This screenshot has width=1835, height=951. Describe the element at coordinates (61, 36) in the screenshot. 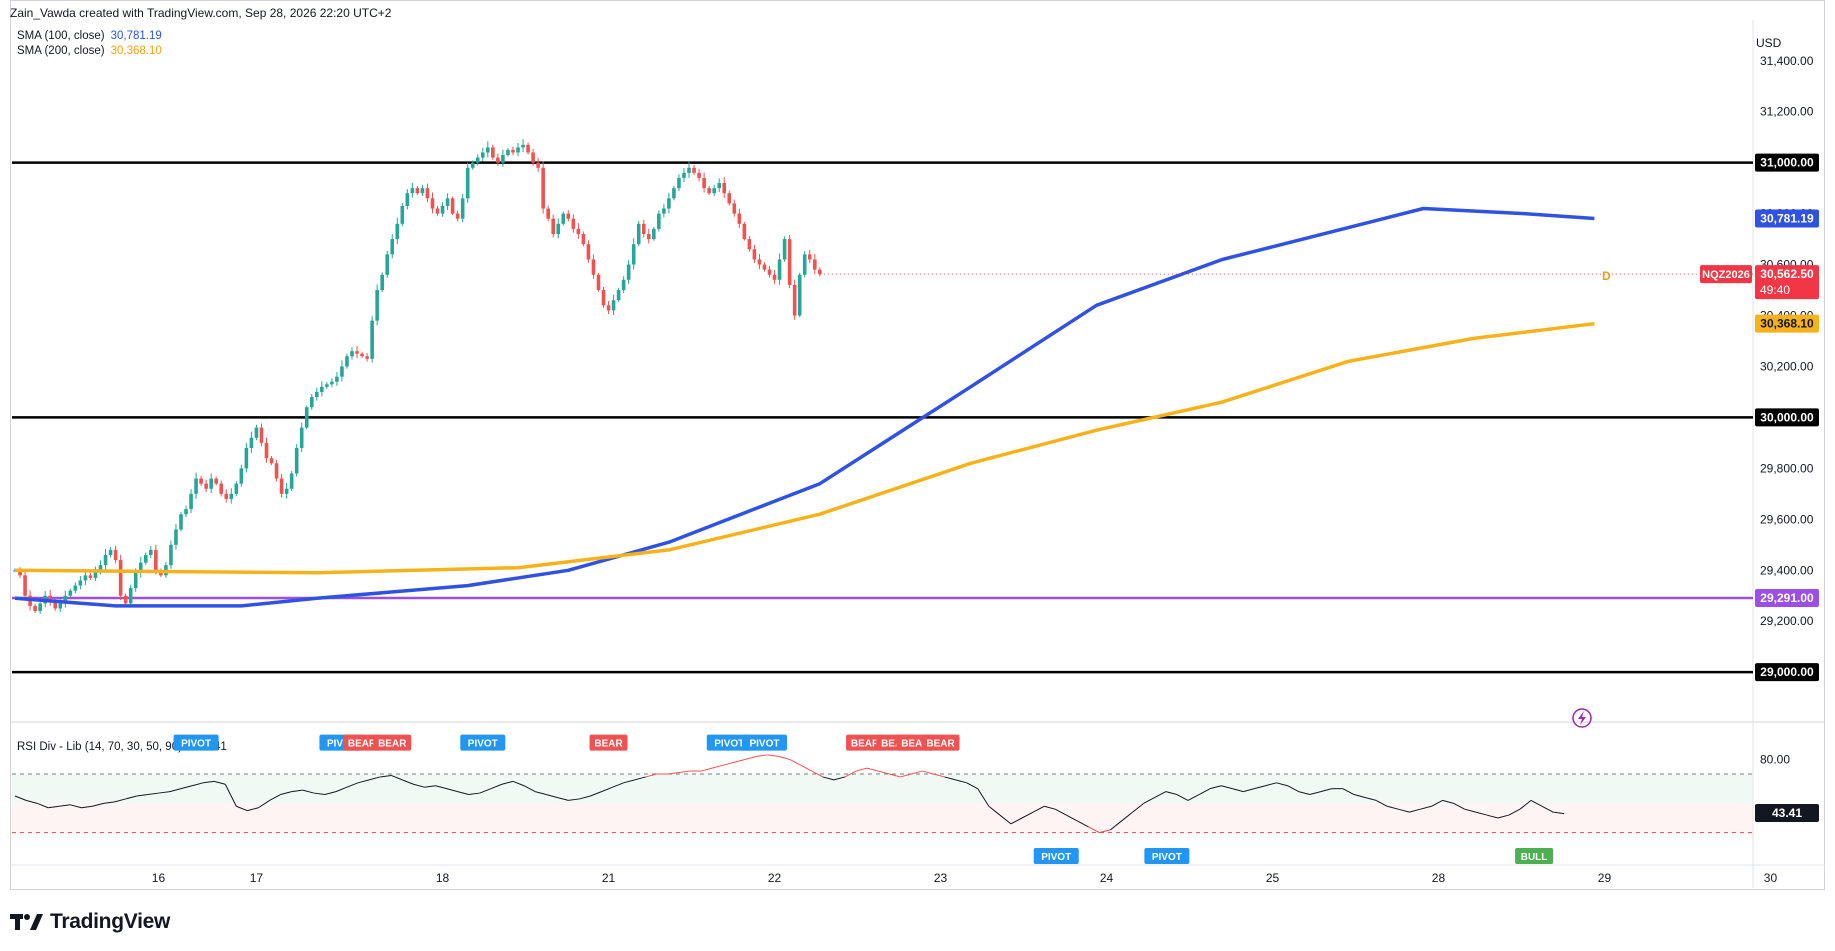

I see `sma100-label: SMA (100, close)` at that location.